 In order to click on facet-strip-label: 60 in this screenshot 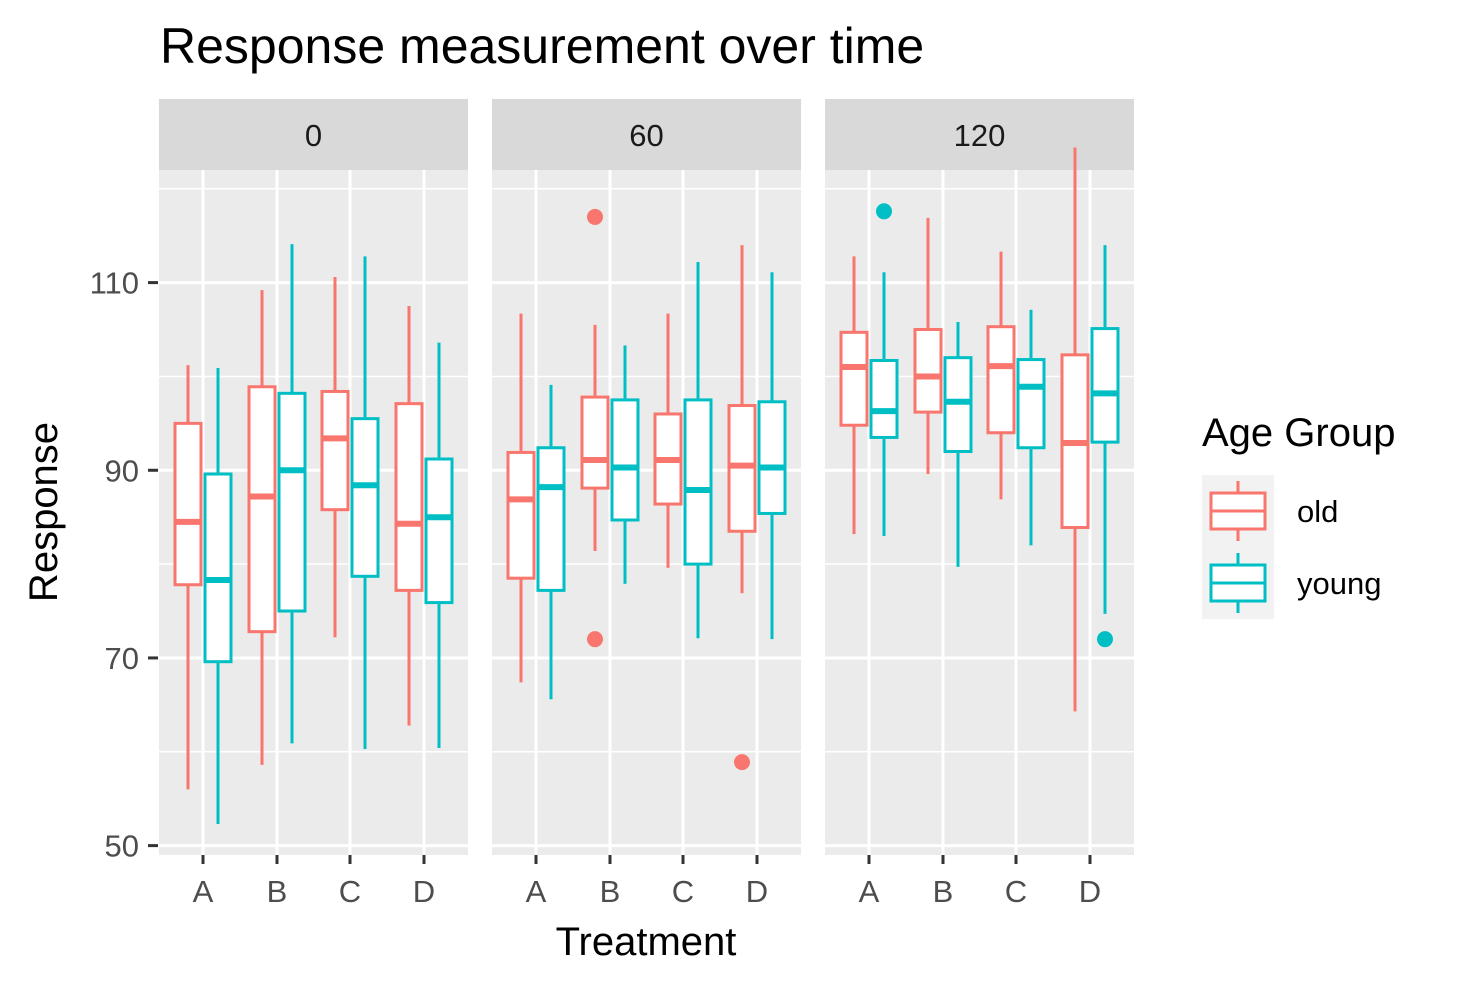, I will do `click(646, 135)`.